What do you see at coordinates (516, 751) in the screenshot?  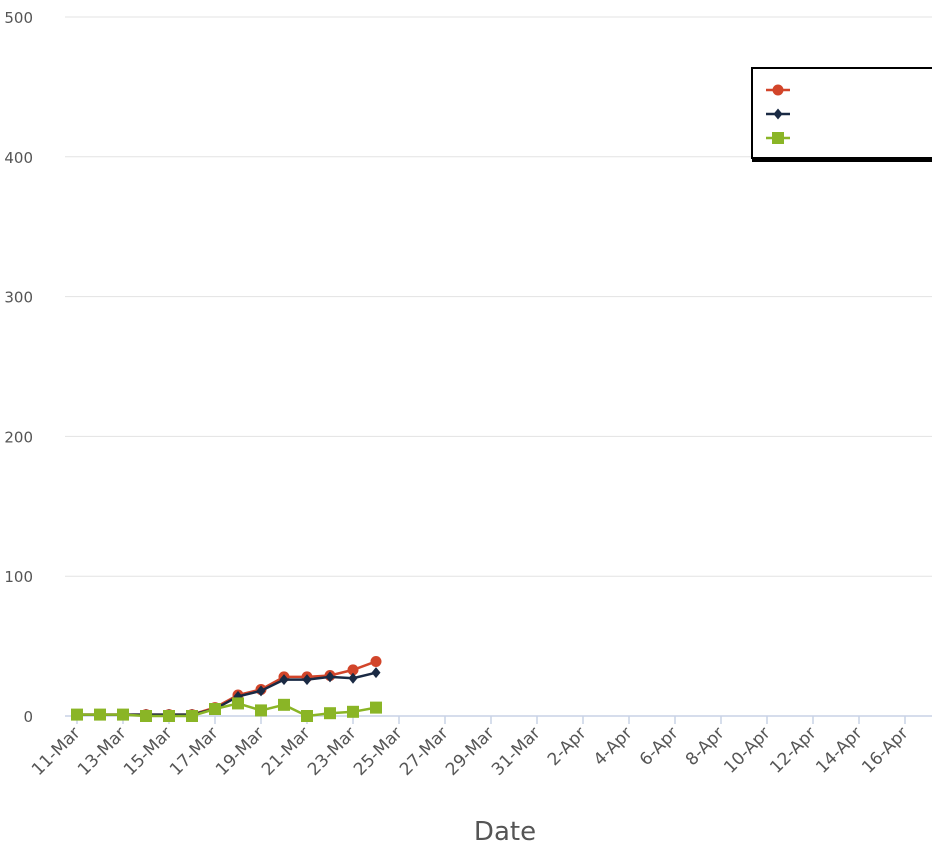 I see `x-tick-label: 31-Mar` at bounding box center [516, 751].